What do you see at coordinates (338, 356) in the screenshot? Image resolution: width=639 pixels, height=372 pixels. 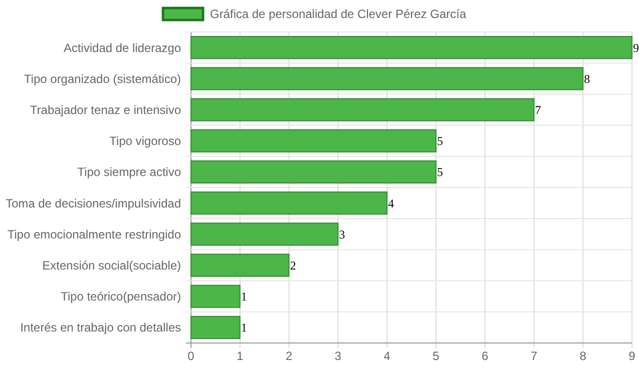 I see `x-tick-label: 3` at bounding box center [338, 356].